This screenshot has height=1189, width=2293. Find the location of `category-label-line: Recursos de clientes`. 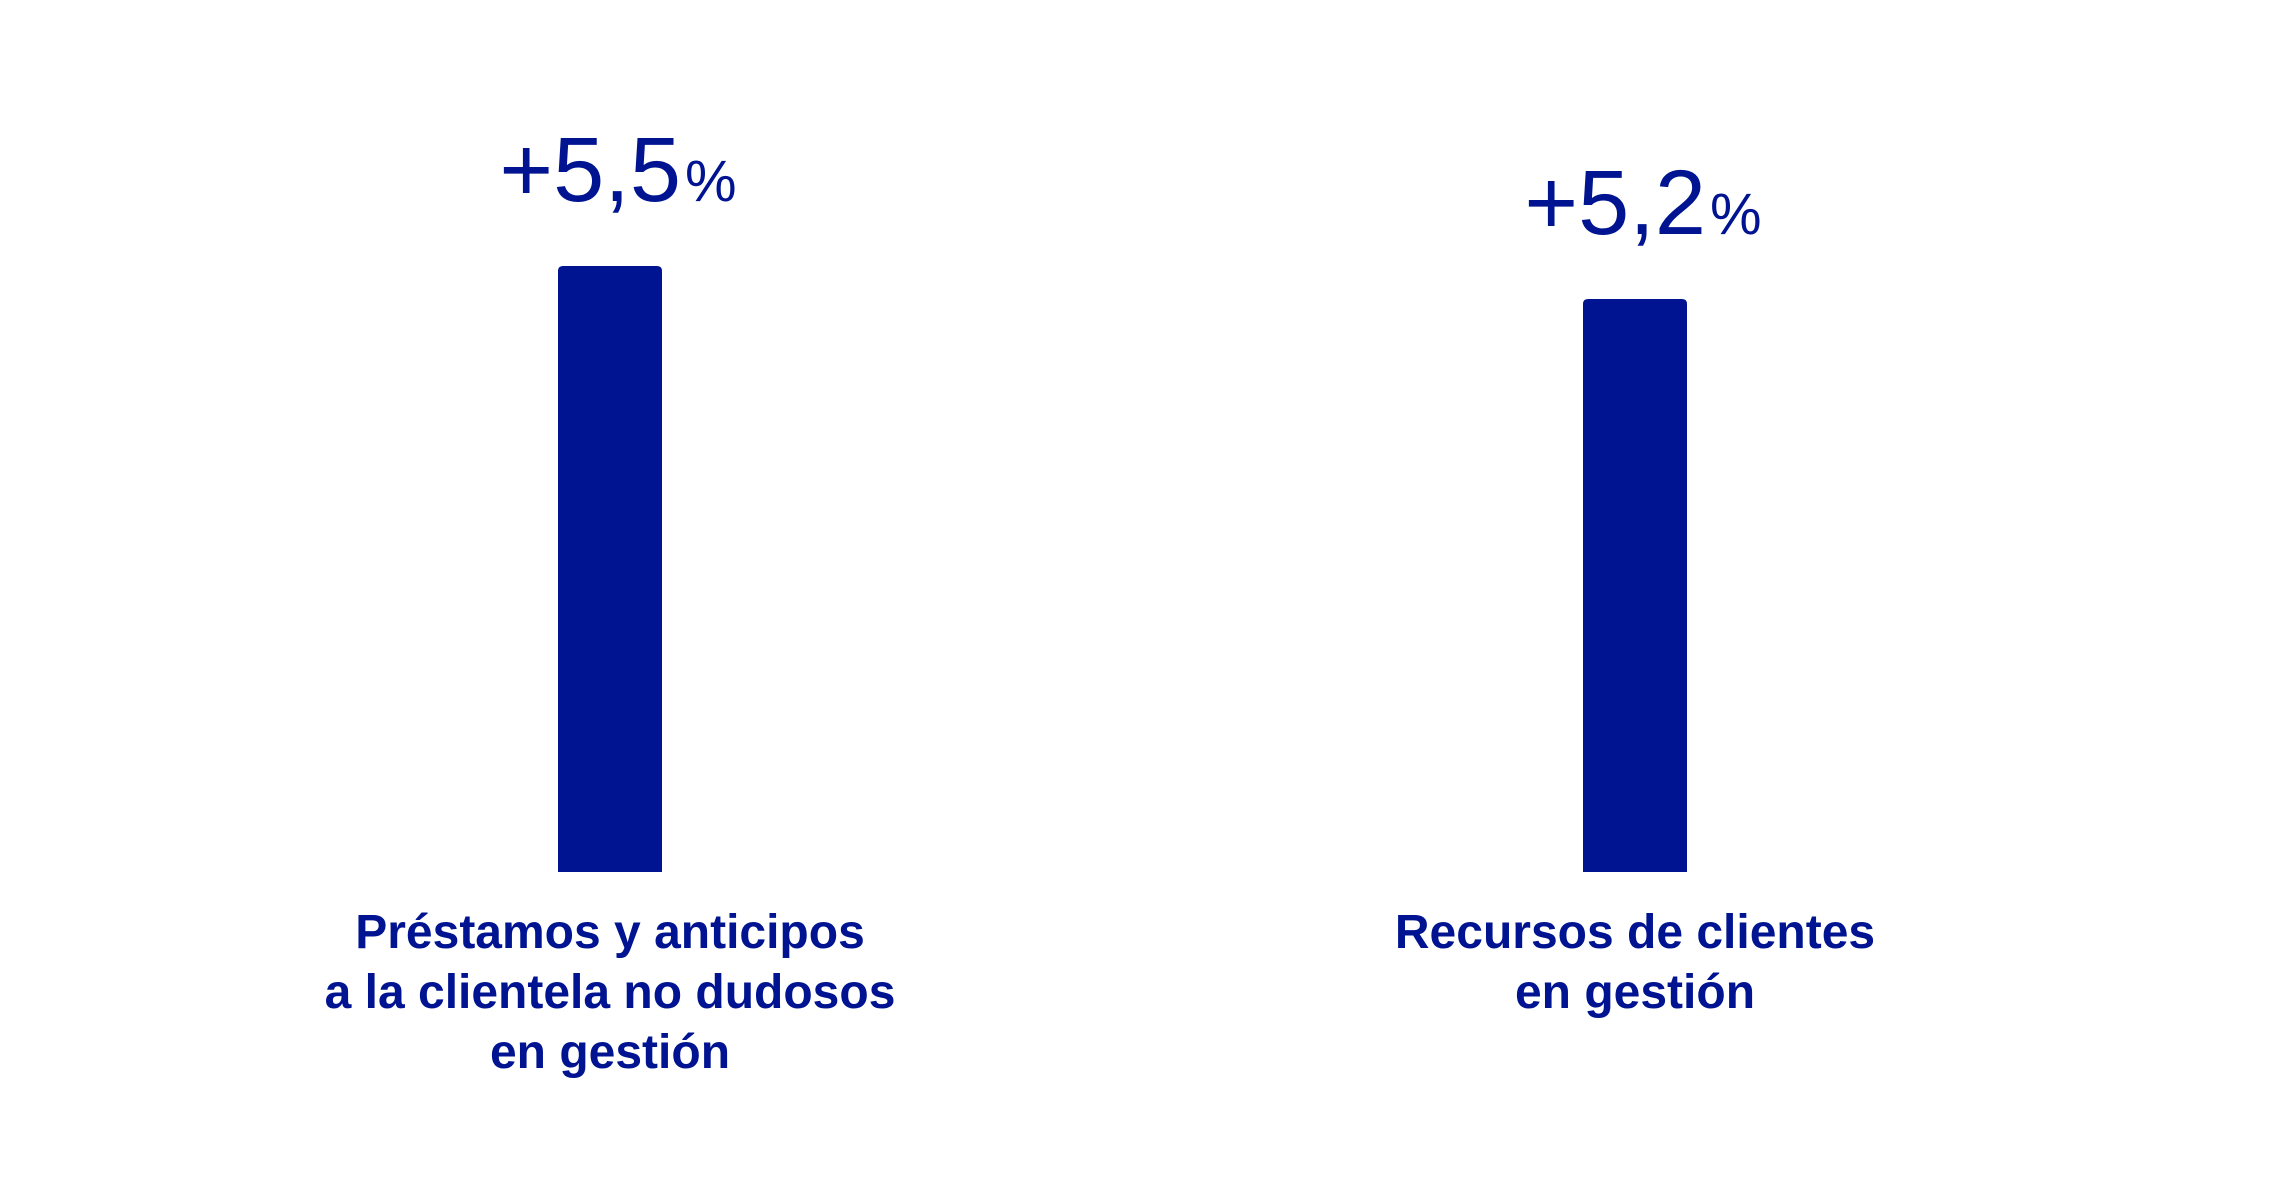

category-label-line: Recursos de clientes is located at coordinates (1635, 932).